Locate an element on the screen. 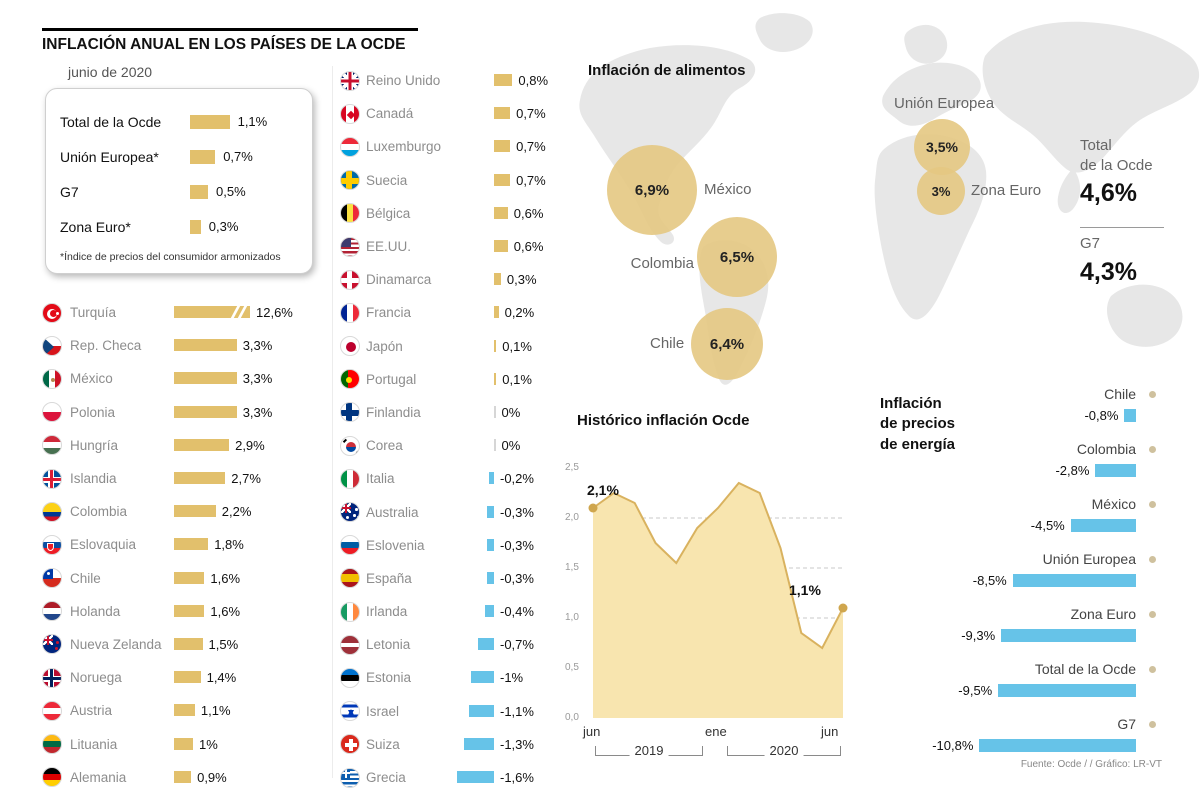 The image size is (1200, 803). country-barzone: 0,7% is located at coordinates (516, 146).